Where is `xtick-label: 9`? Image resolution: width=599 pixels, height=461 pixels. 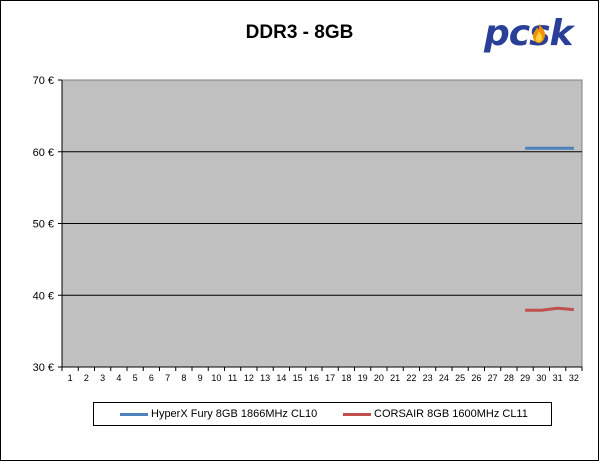 xtick-label: 9 is located at coordinates (200, 378).